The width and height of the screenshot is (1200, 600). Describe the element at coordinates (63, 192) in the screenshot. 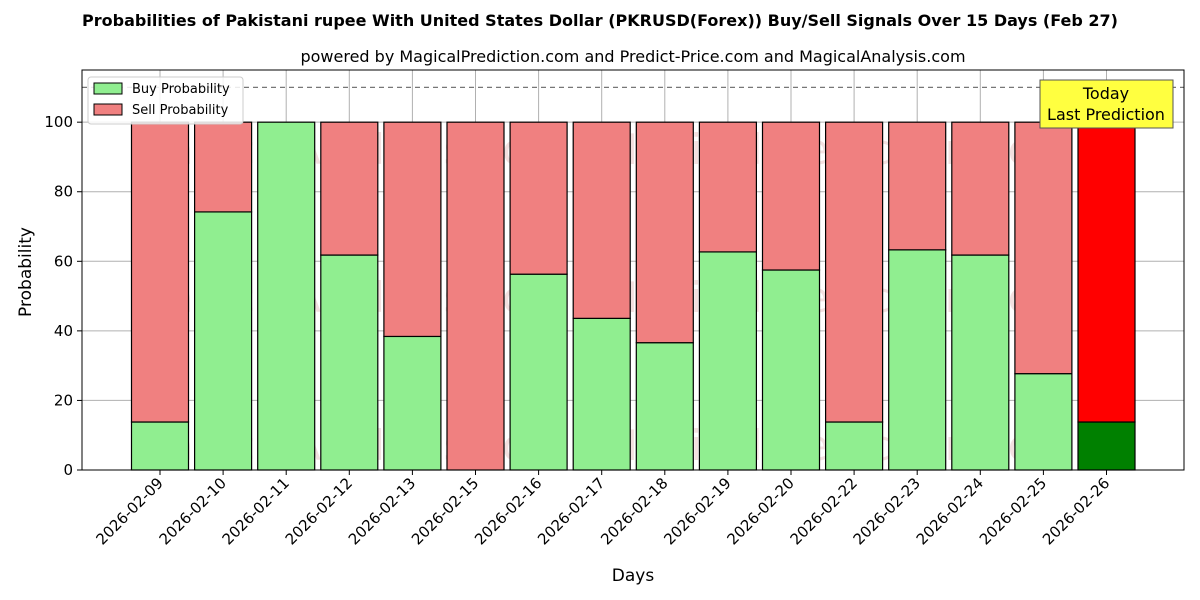

I see `y-tick-label: 80` at that location.